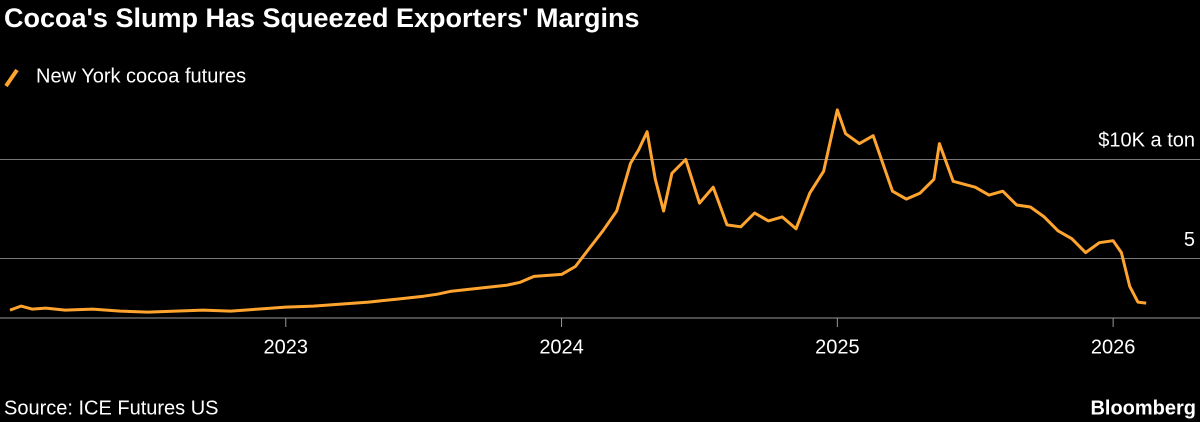 The height and width of the screenshot is (422, 1200). Describe the element at coordinates (1113, 347) in the screenshot. I see `x-tick-label: 2026` at that location.